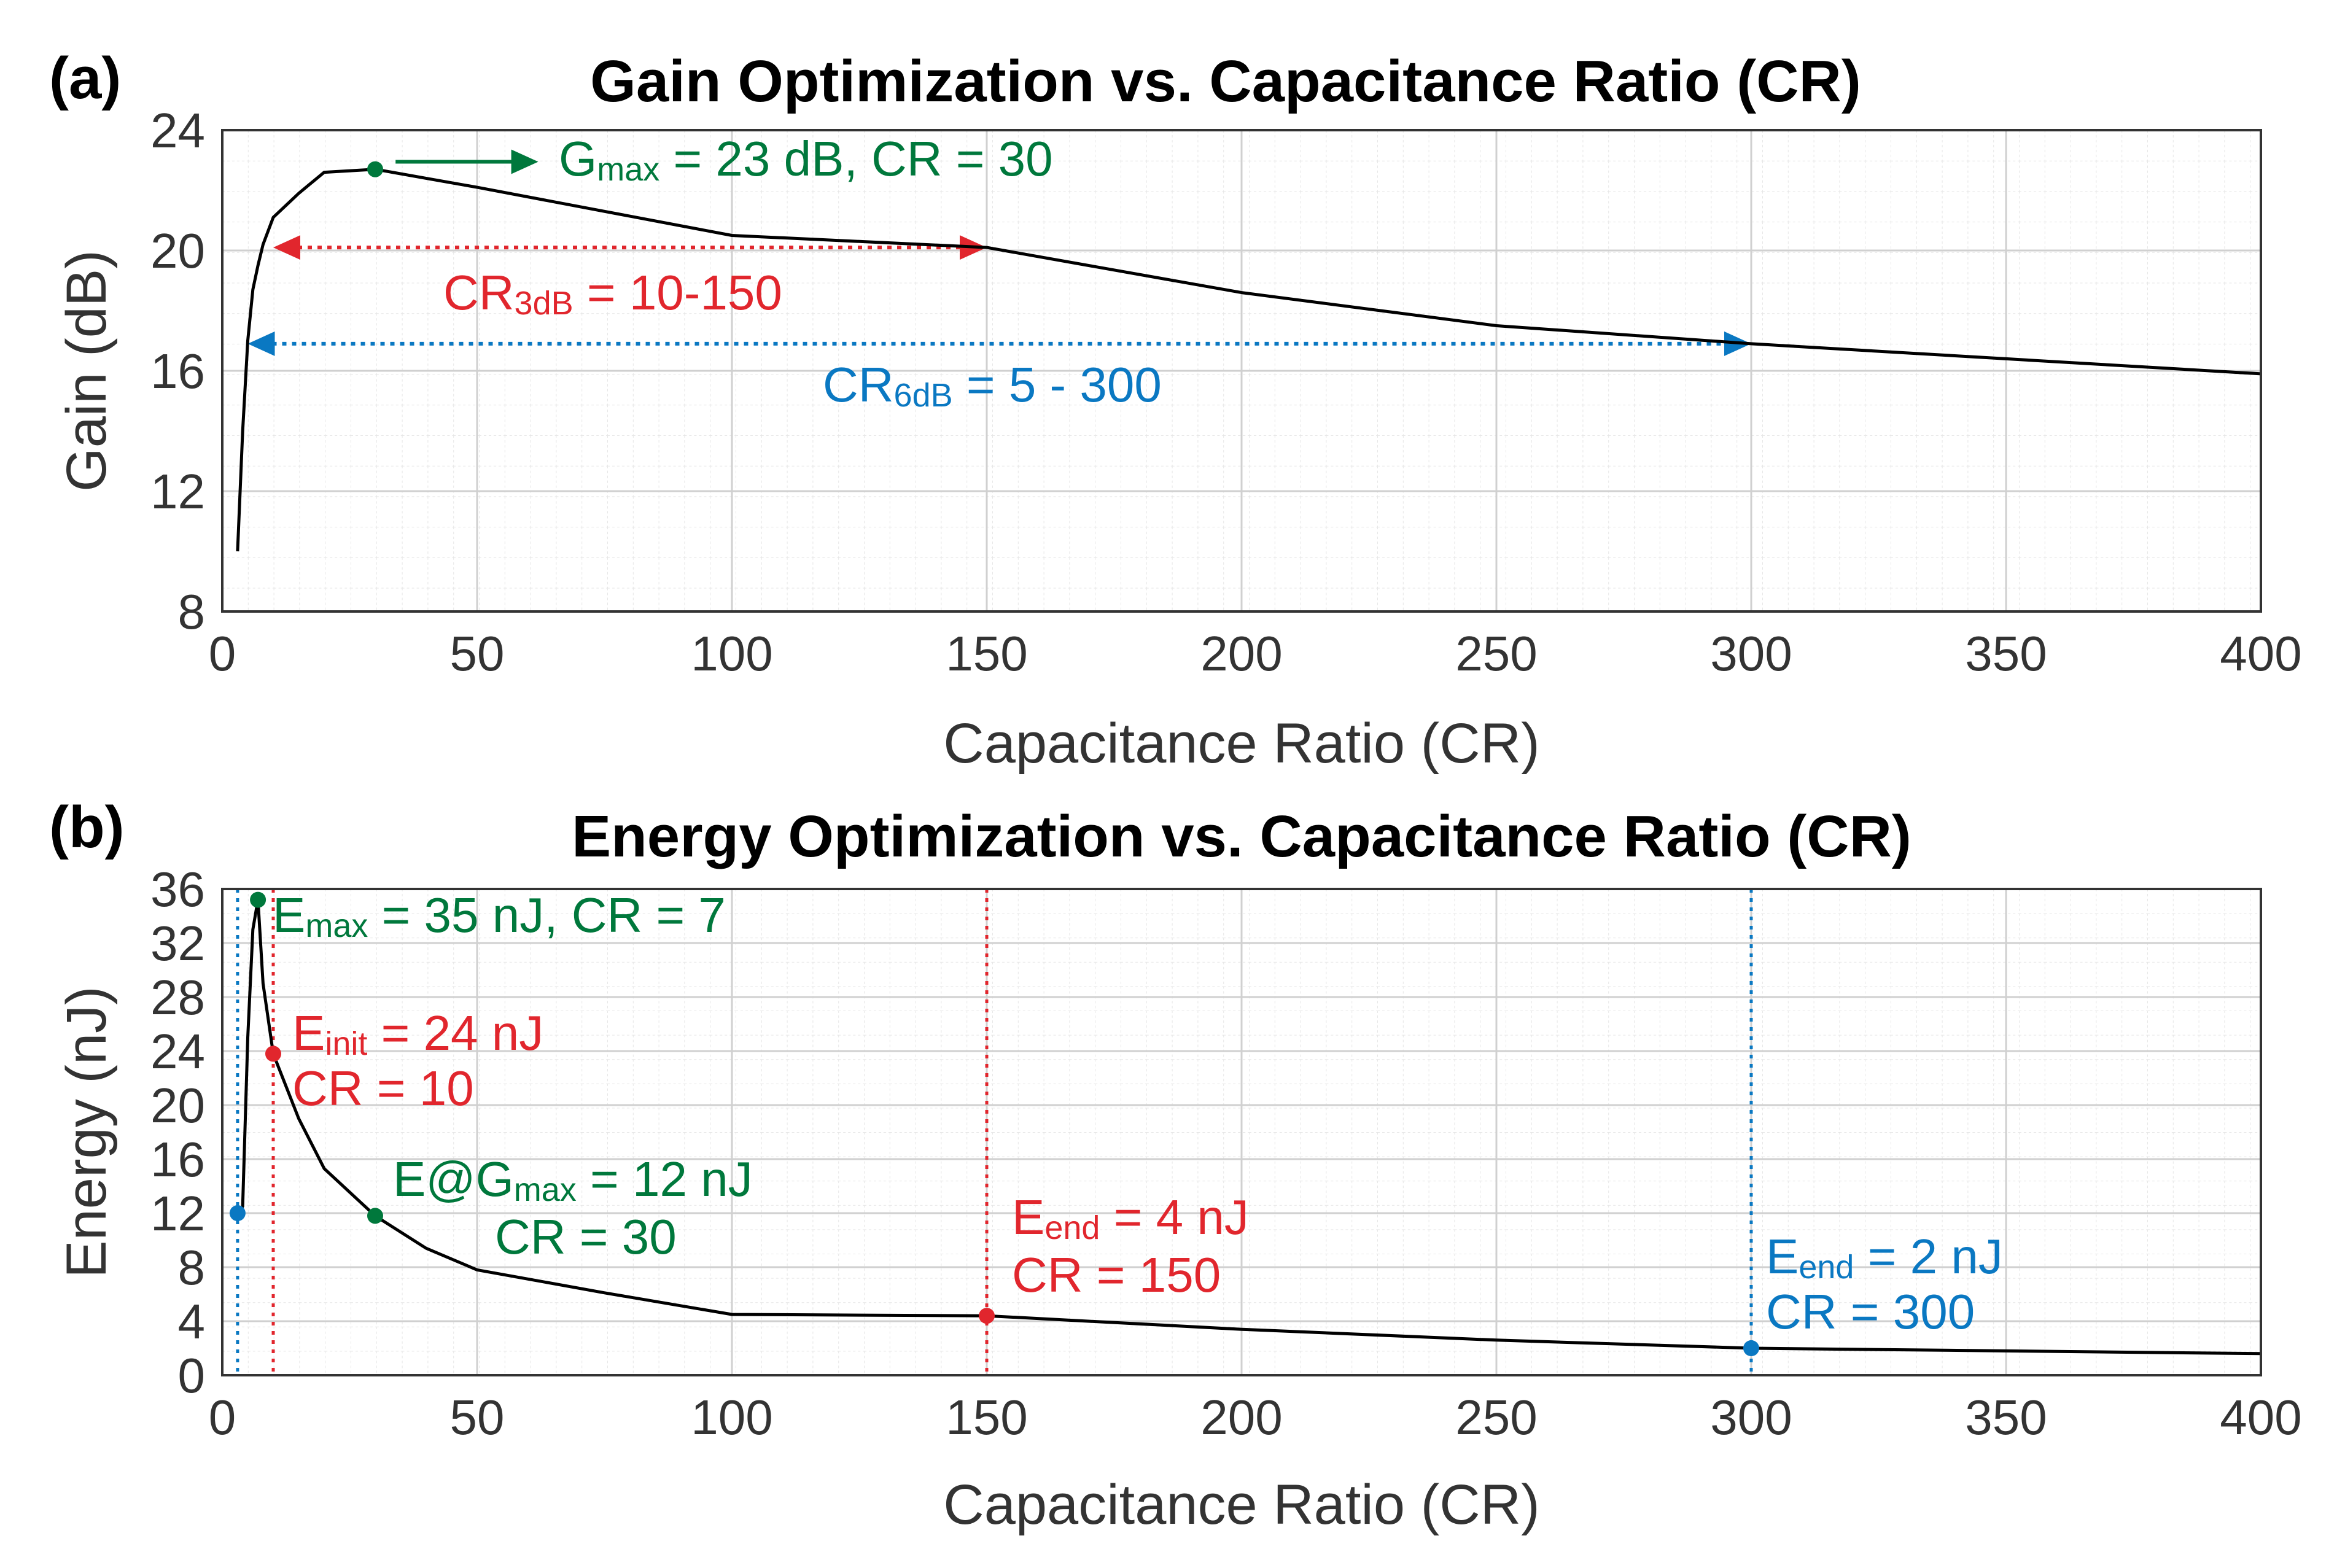  What do you see at coordinates (1130, 1246) in the screenshot?
I see `annotation-eend-cr150: Eend = 4 nJ CR = 150` at bounding box center [1130, 1246].